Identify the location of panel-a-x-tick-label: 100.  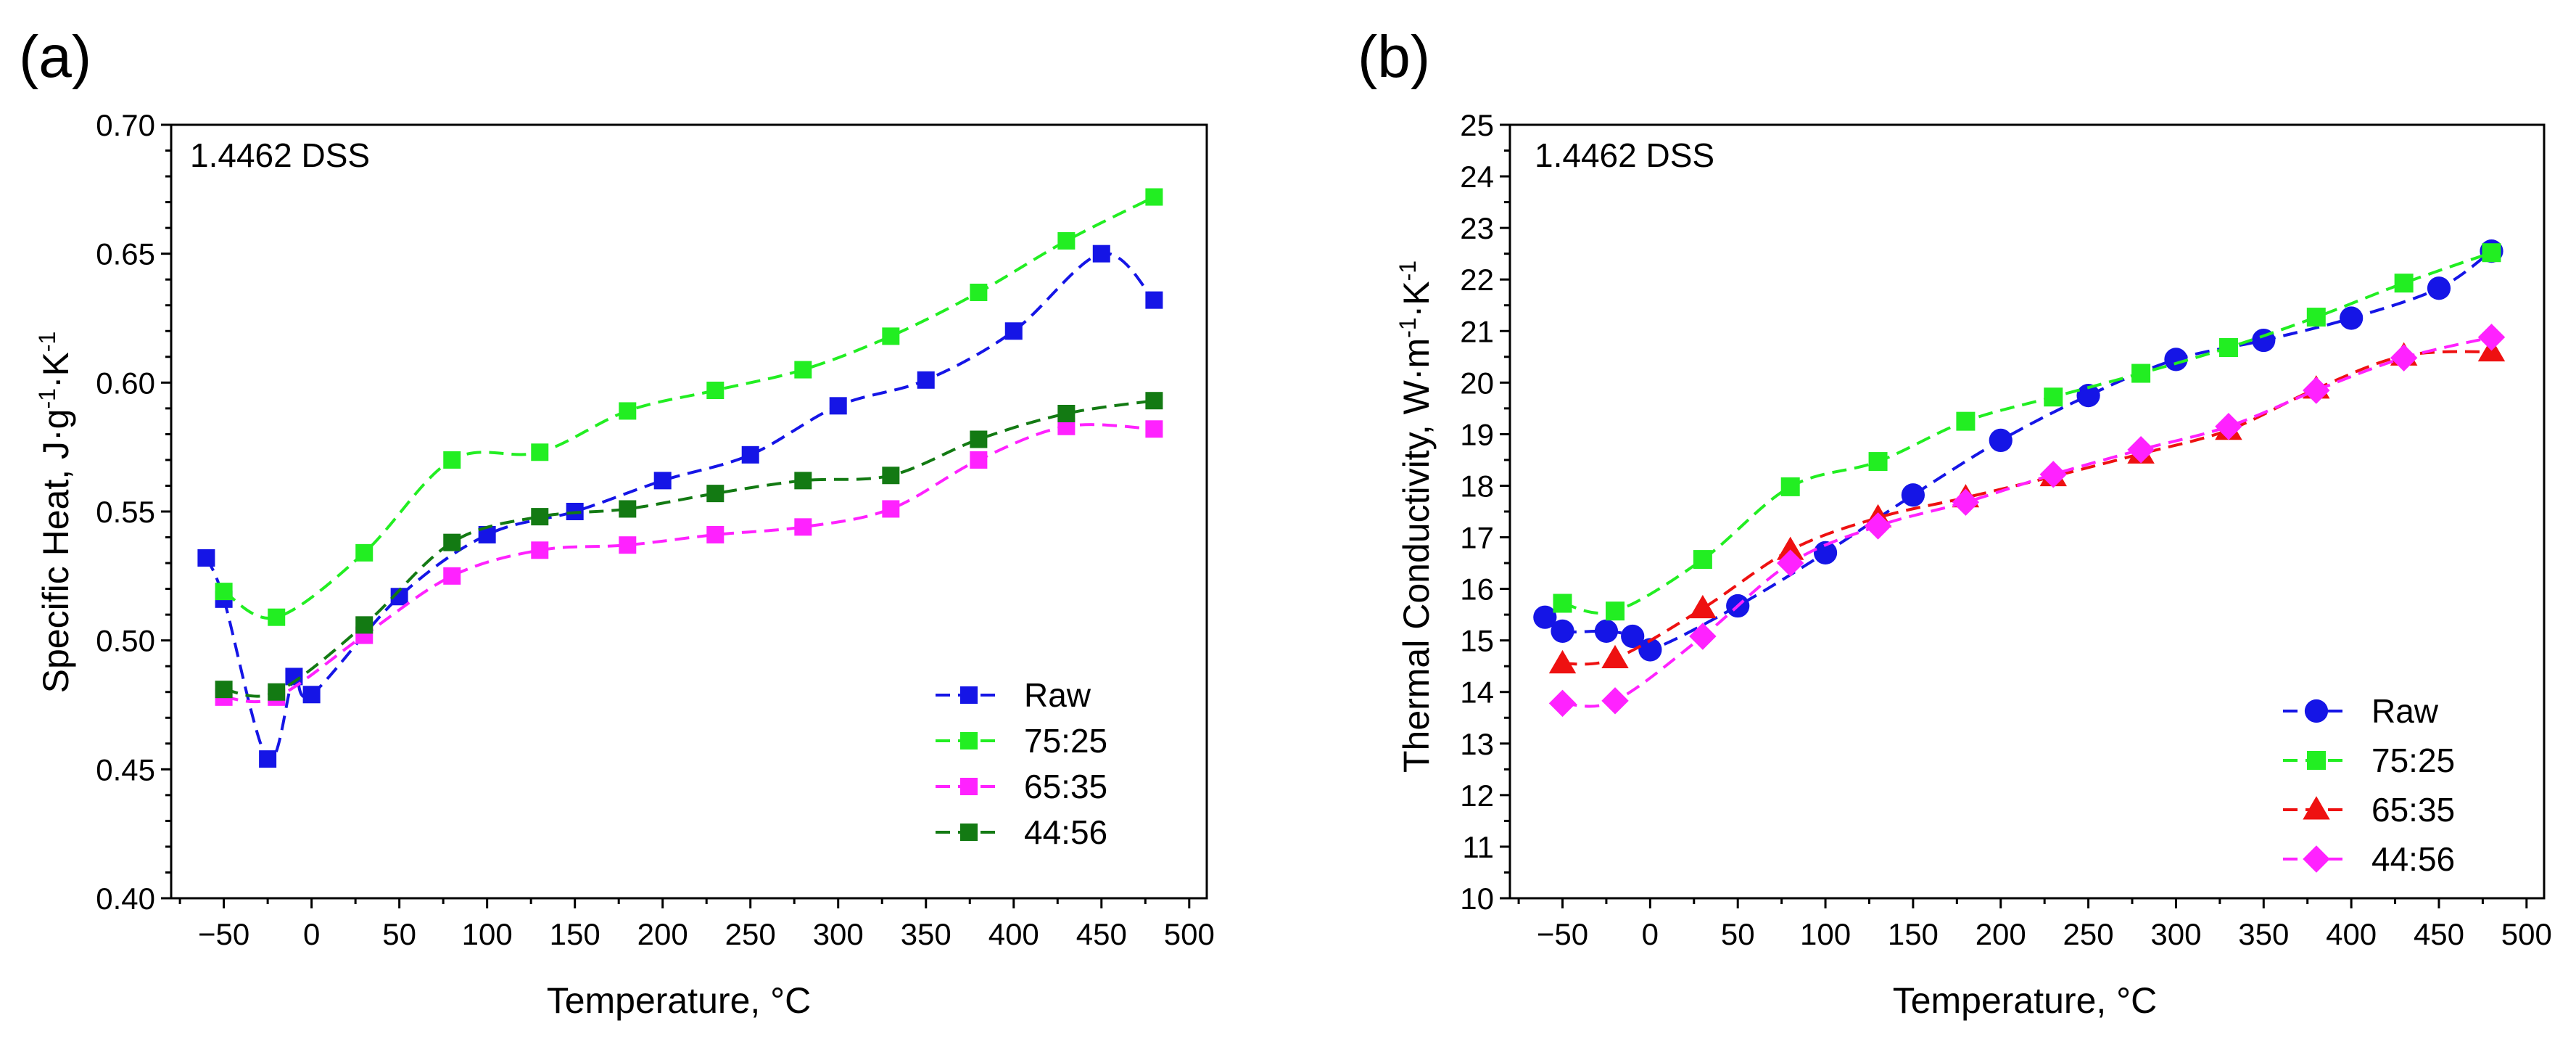
(488, 934).